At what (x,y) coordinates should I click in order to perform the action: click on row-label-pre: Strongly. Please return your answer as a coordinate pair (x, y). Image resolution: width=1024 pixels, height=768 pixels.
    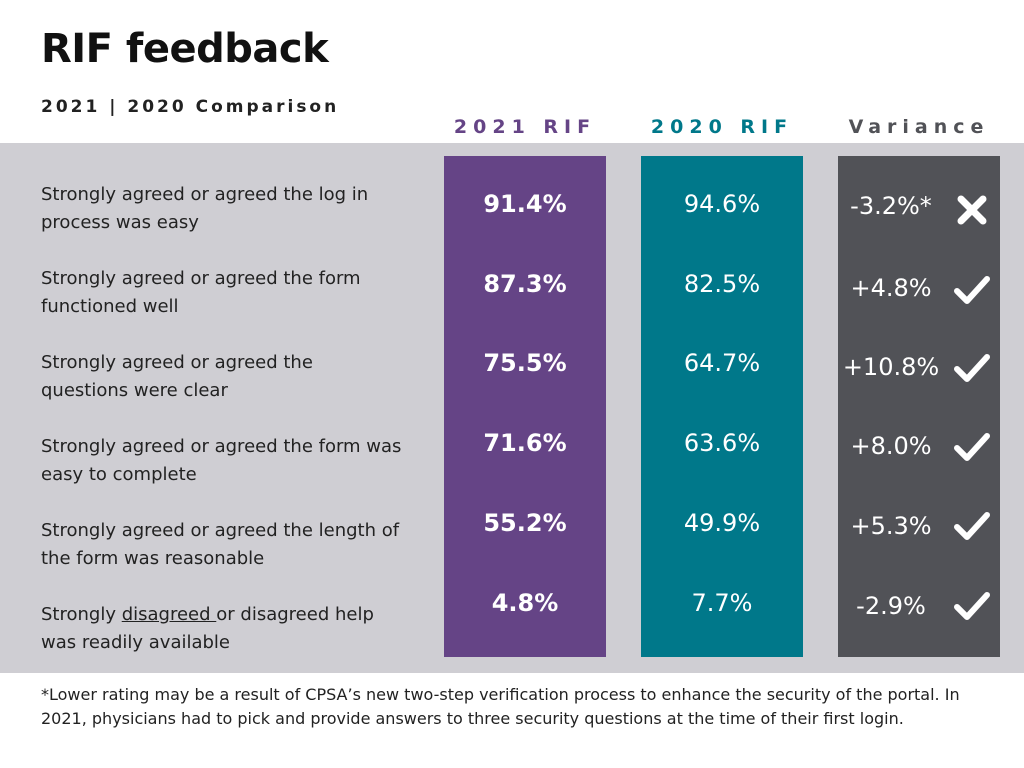
    Looking at the image, I should click on (81, 614).